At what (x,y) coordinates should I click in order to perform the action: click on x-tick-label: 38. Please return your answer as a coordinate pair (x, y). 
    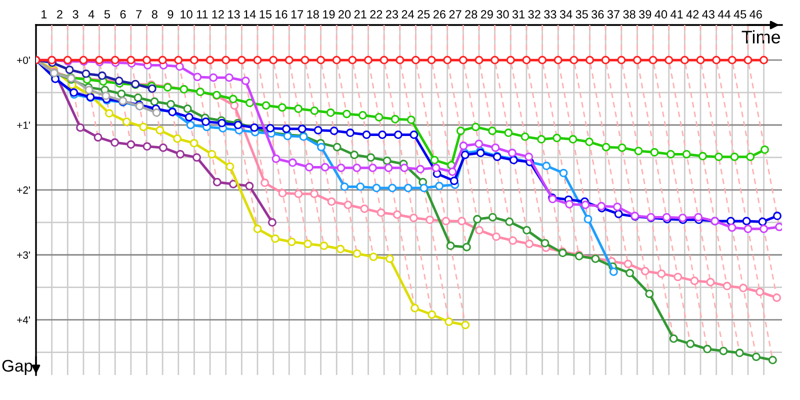
    Looking at the image, I should click on (629, 14).